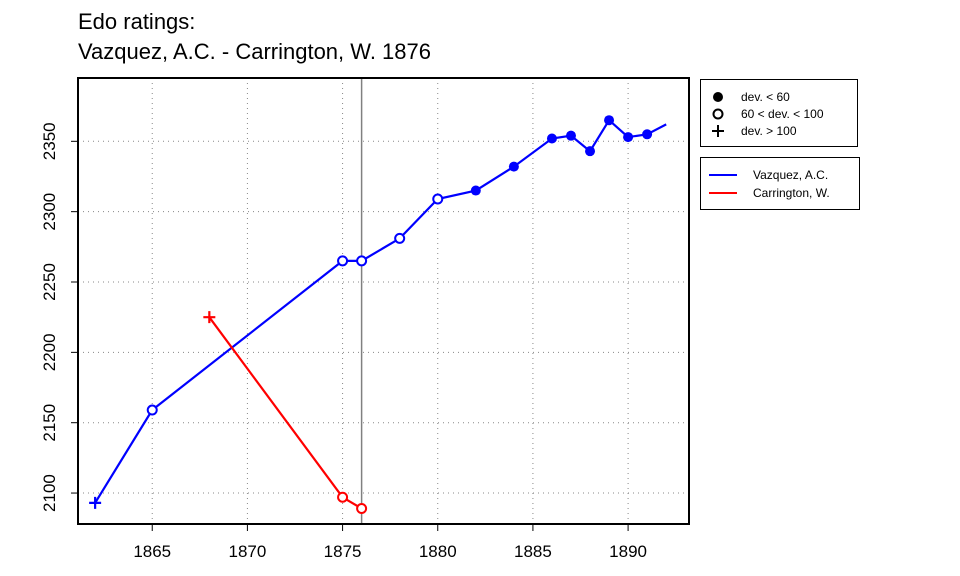 The height and width of the screenshot is (576, 960). I want to click on series-legend-label: Vazquez, A.C., so click(791, 175).